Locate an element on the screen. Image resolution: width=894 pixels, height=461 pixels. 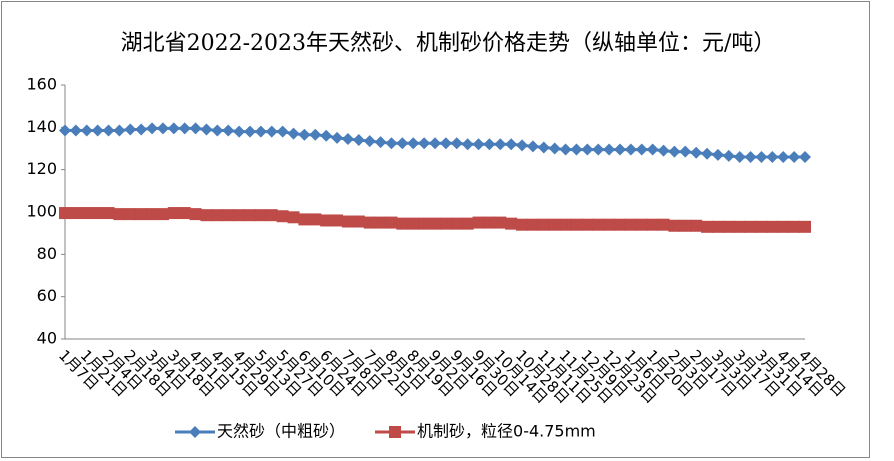
y-tick-label: 120 is located at coordinates (41, 168).